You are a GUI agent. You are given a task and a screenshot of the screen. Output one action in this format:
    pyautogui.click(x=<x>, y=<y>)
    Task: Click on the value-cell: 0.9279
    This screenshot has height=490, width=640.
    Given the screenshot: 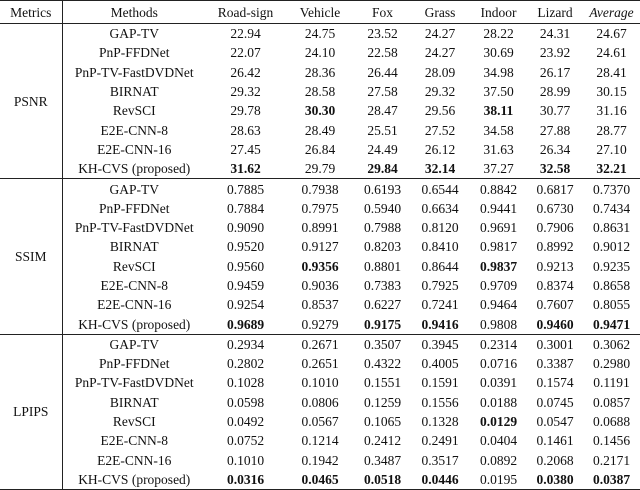 What is the action you would take?
    pyautogui.click(x=320, y=324)
    